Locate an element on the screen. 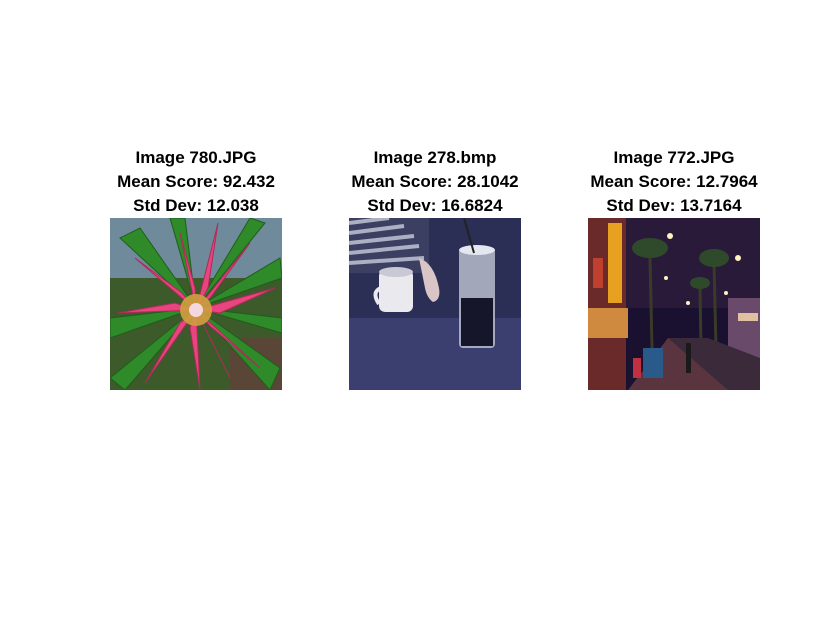 This screenshot has width=840, height=630. std-dev: Std Dev: 16.6824 is located at coordinates (435, 205).